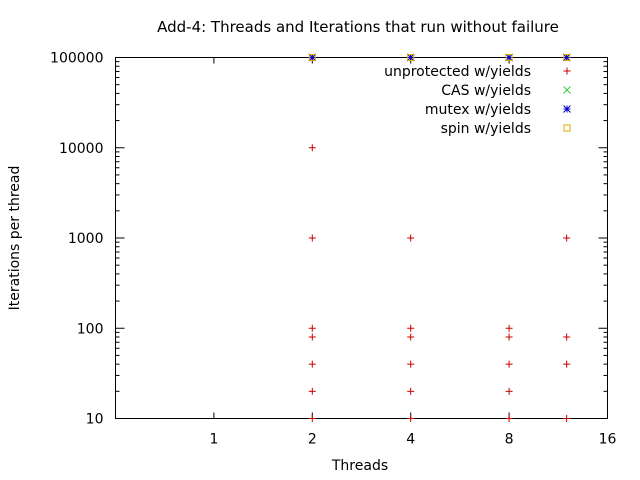 The width and height of the screenshot is (640, 480). I want to click on x-tick-label: 4, so click(410, 440).